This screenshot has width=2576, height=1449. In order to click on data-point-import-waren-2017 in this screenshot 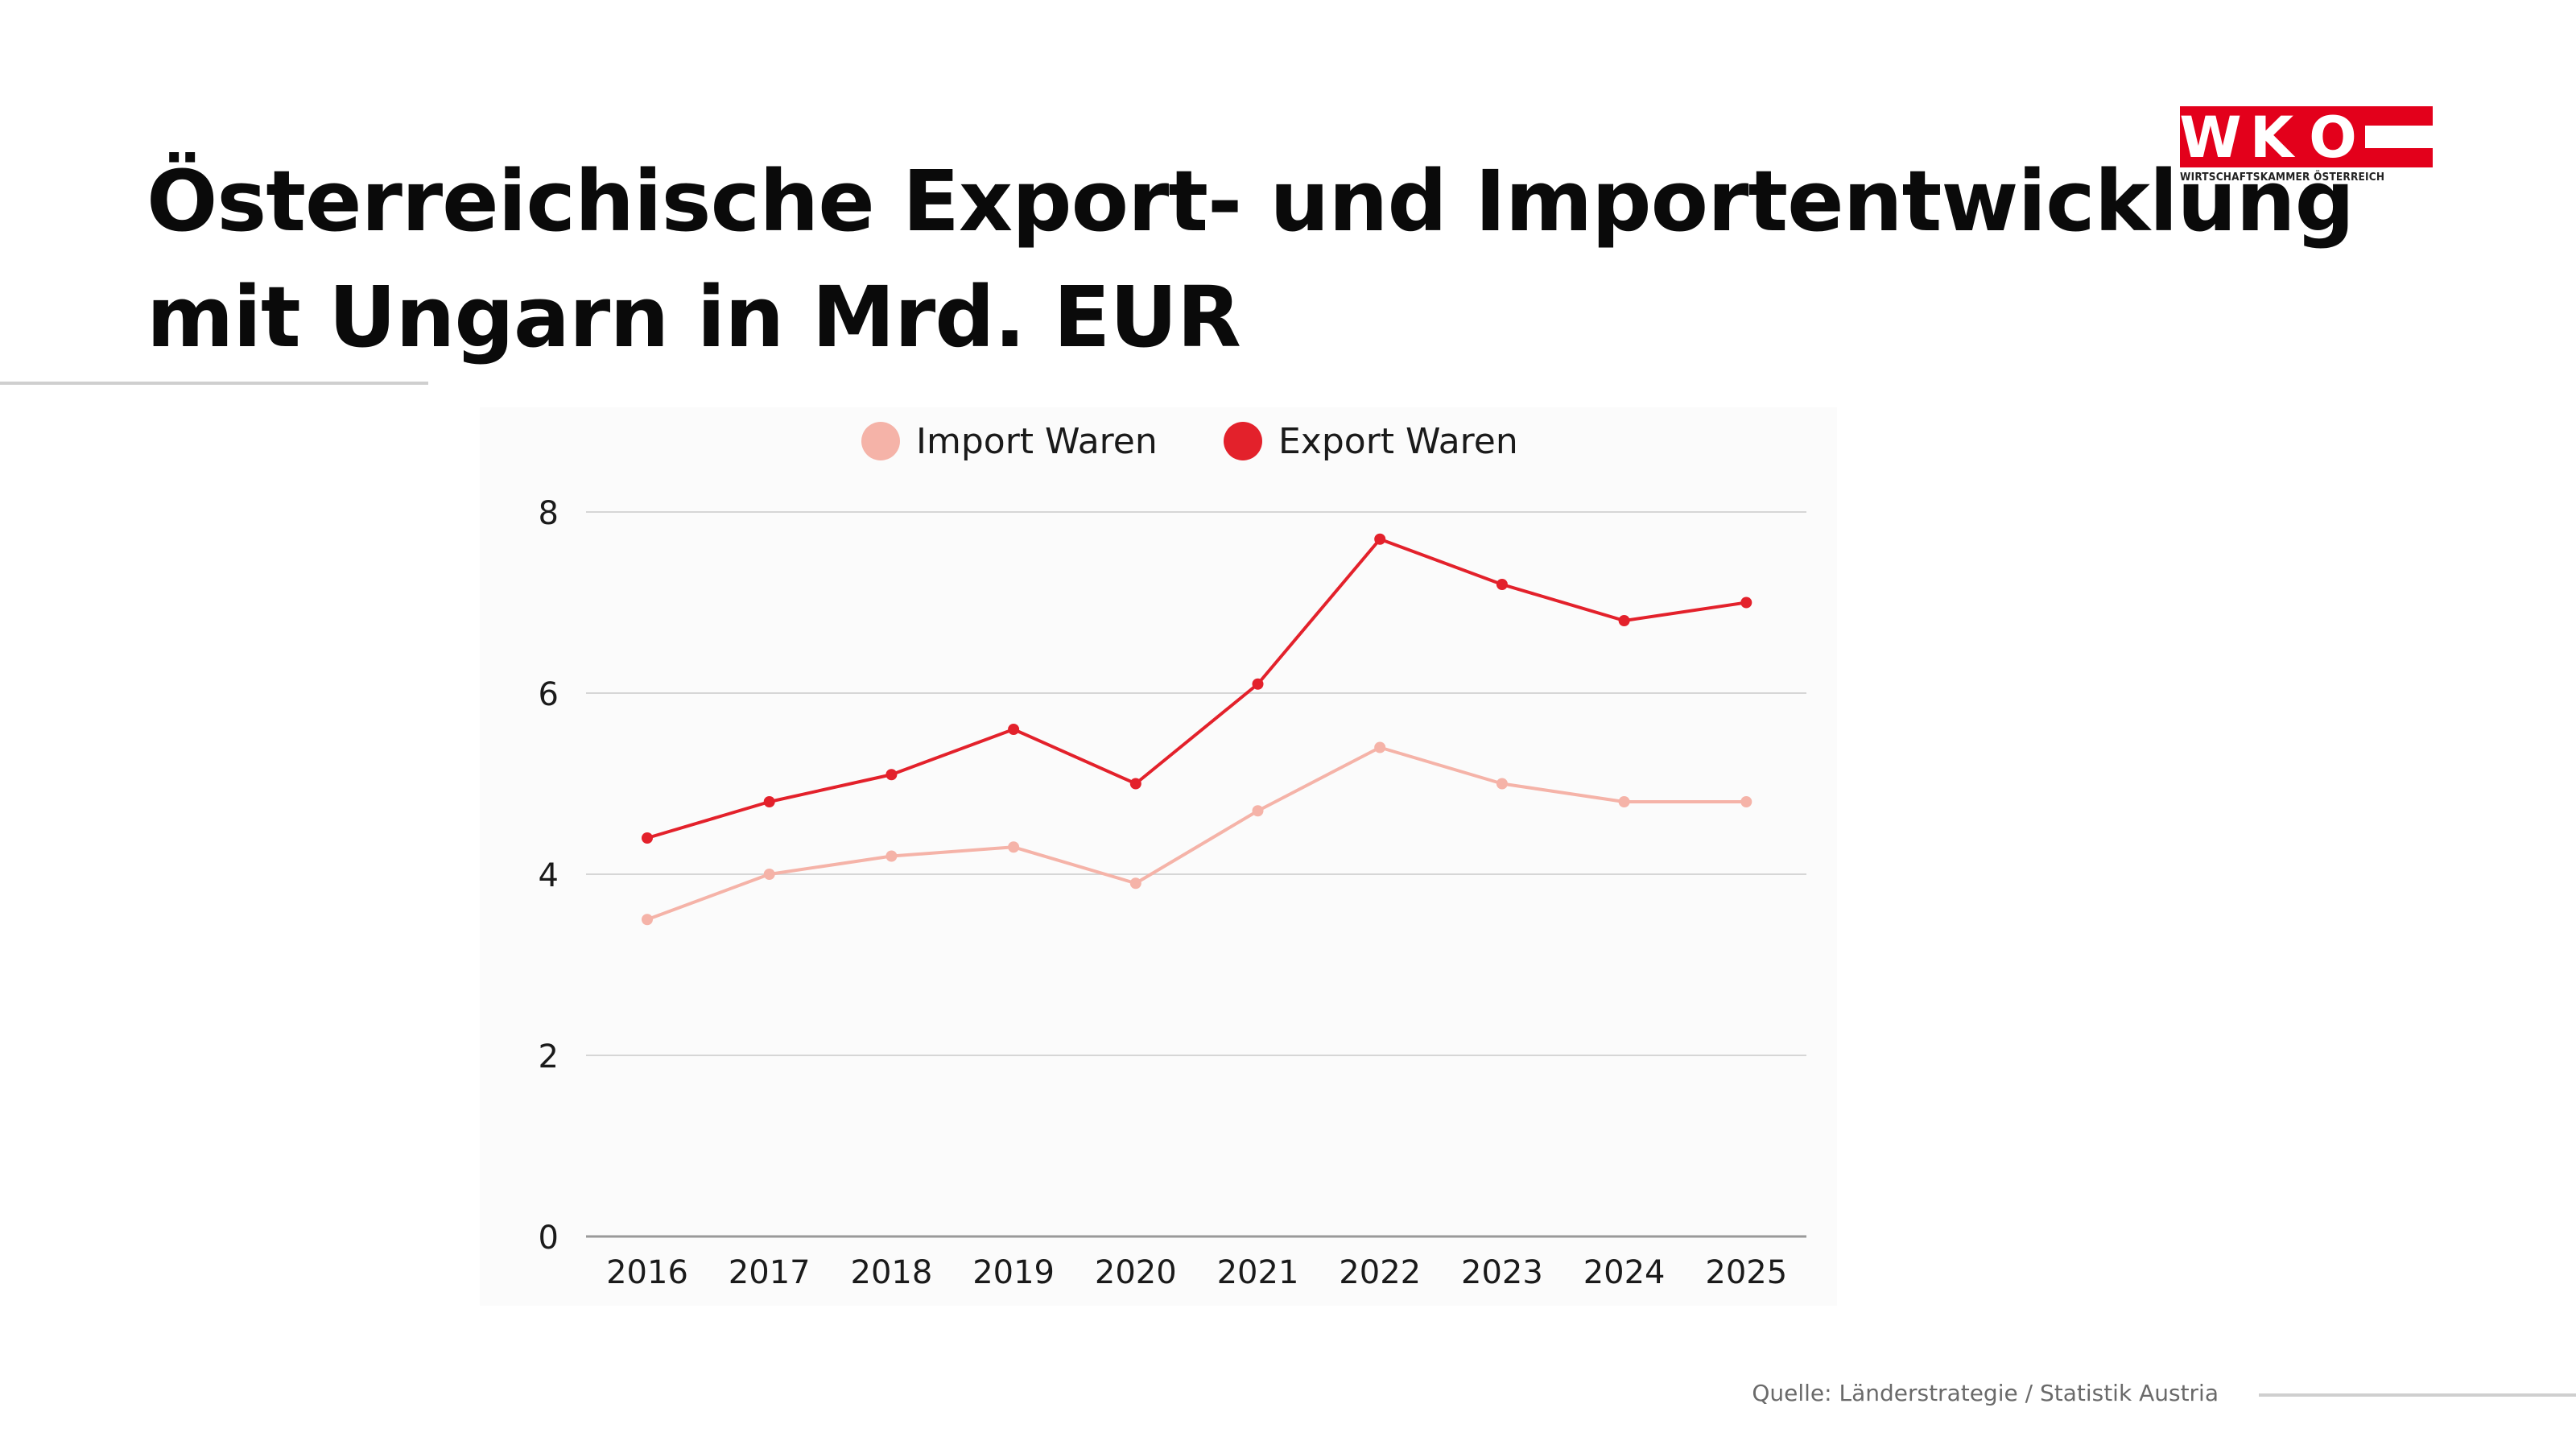, I will do `click(769, 874)`.